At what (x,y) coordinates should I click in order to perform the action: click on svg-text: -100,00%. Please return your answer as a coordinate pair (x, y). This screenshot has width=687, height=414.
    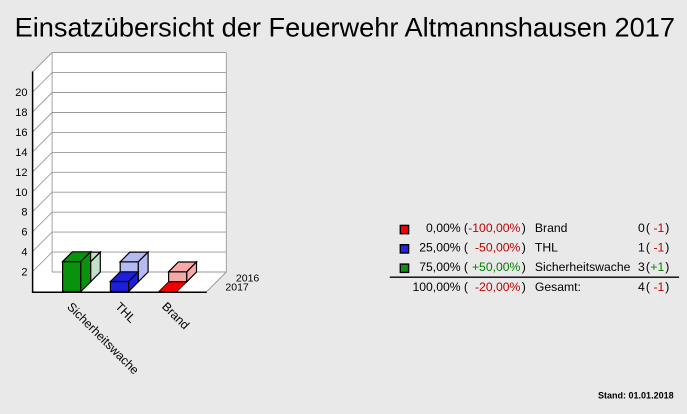
    Looking at the image, I should click on (494, 228).